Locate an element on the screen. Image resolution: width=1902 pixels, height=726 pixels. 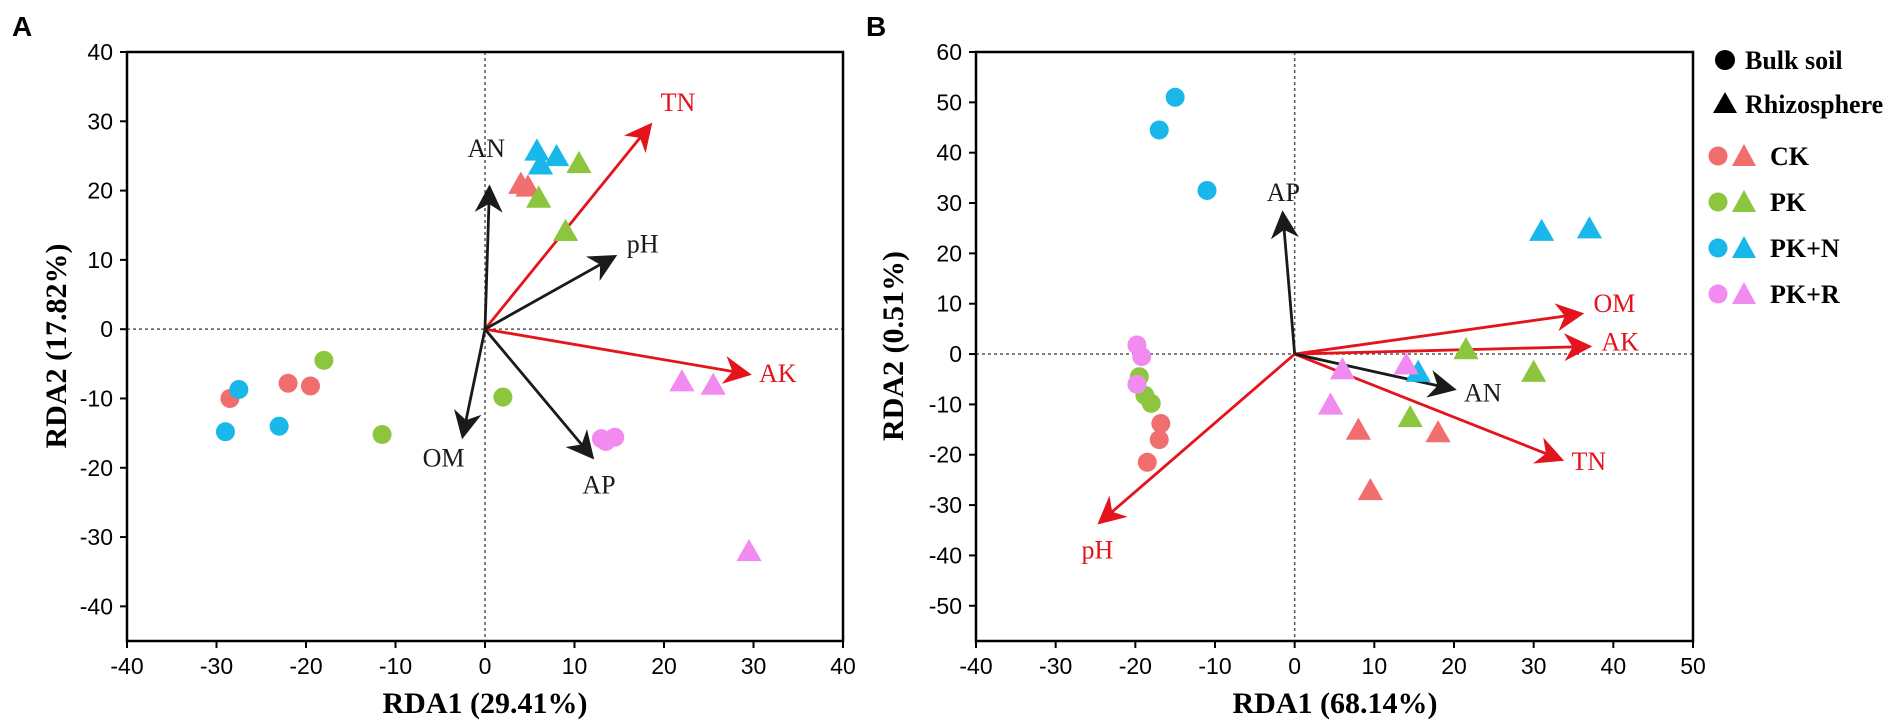
y-tick-label: -10 is located at coordinates (96, 398).